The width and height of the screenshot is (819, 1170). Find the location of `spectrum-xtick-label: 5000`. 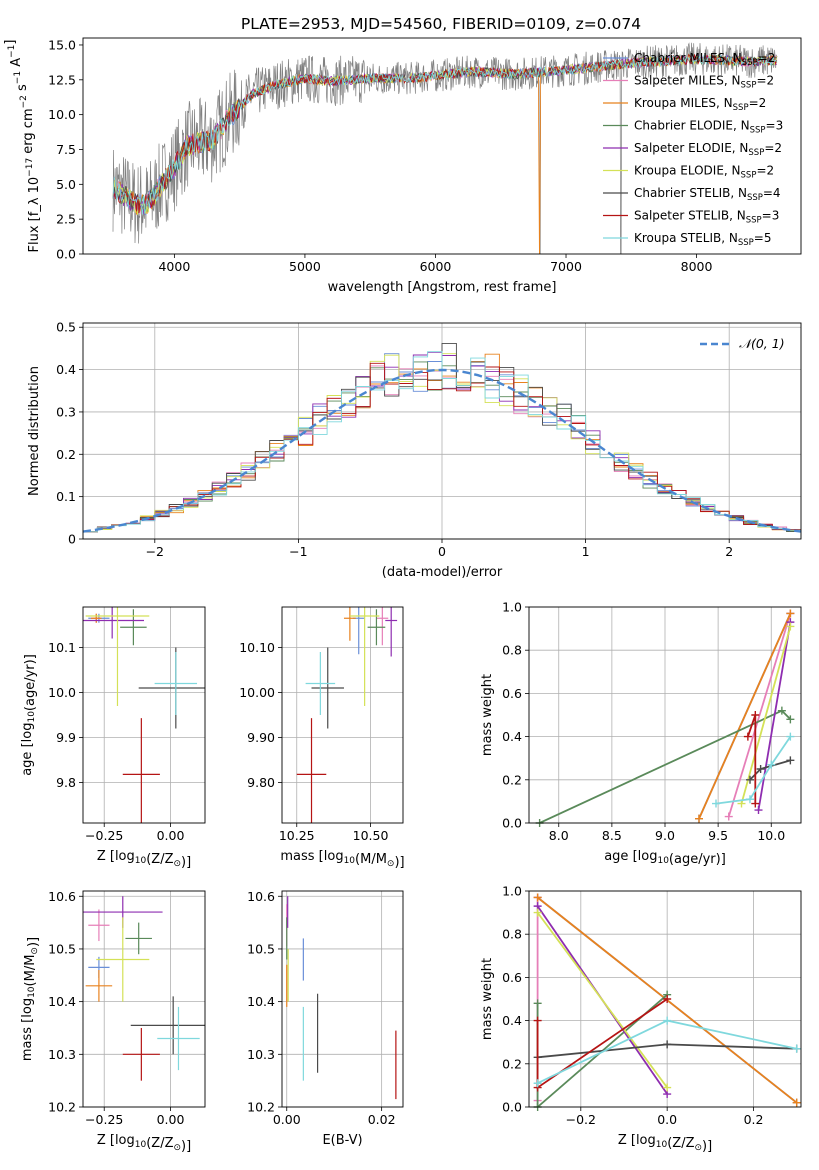

spectrum-xtick-label: 5000 is located at coordinates (305, 266).